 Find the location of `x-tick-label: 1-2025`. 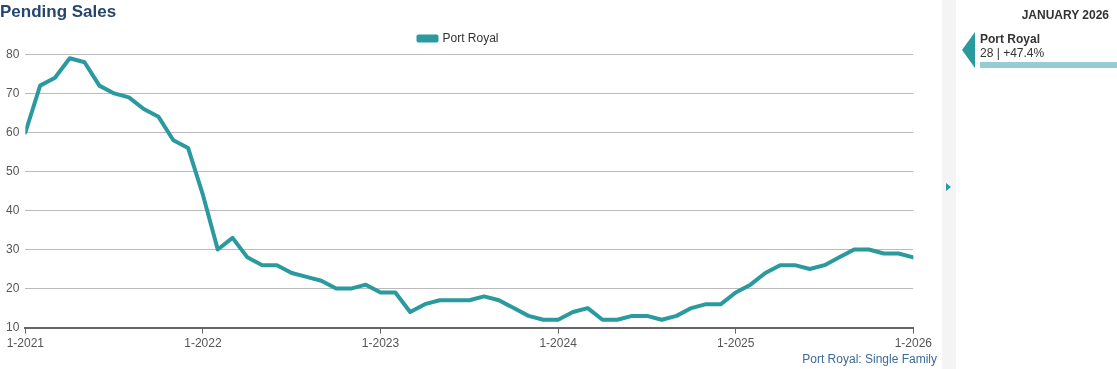

x-tick-label: 1-2025 is located at coordinates (736, 343).